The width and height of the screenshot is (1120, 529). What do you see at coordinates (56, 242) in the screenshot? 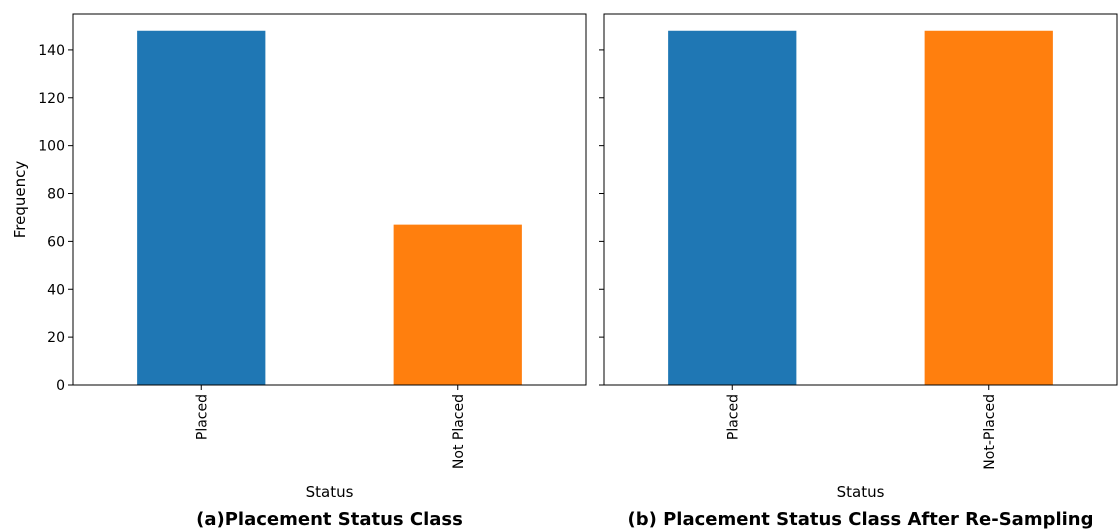
I see `y-tick-label: 60` at bounding box center [56, 242].